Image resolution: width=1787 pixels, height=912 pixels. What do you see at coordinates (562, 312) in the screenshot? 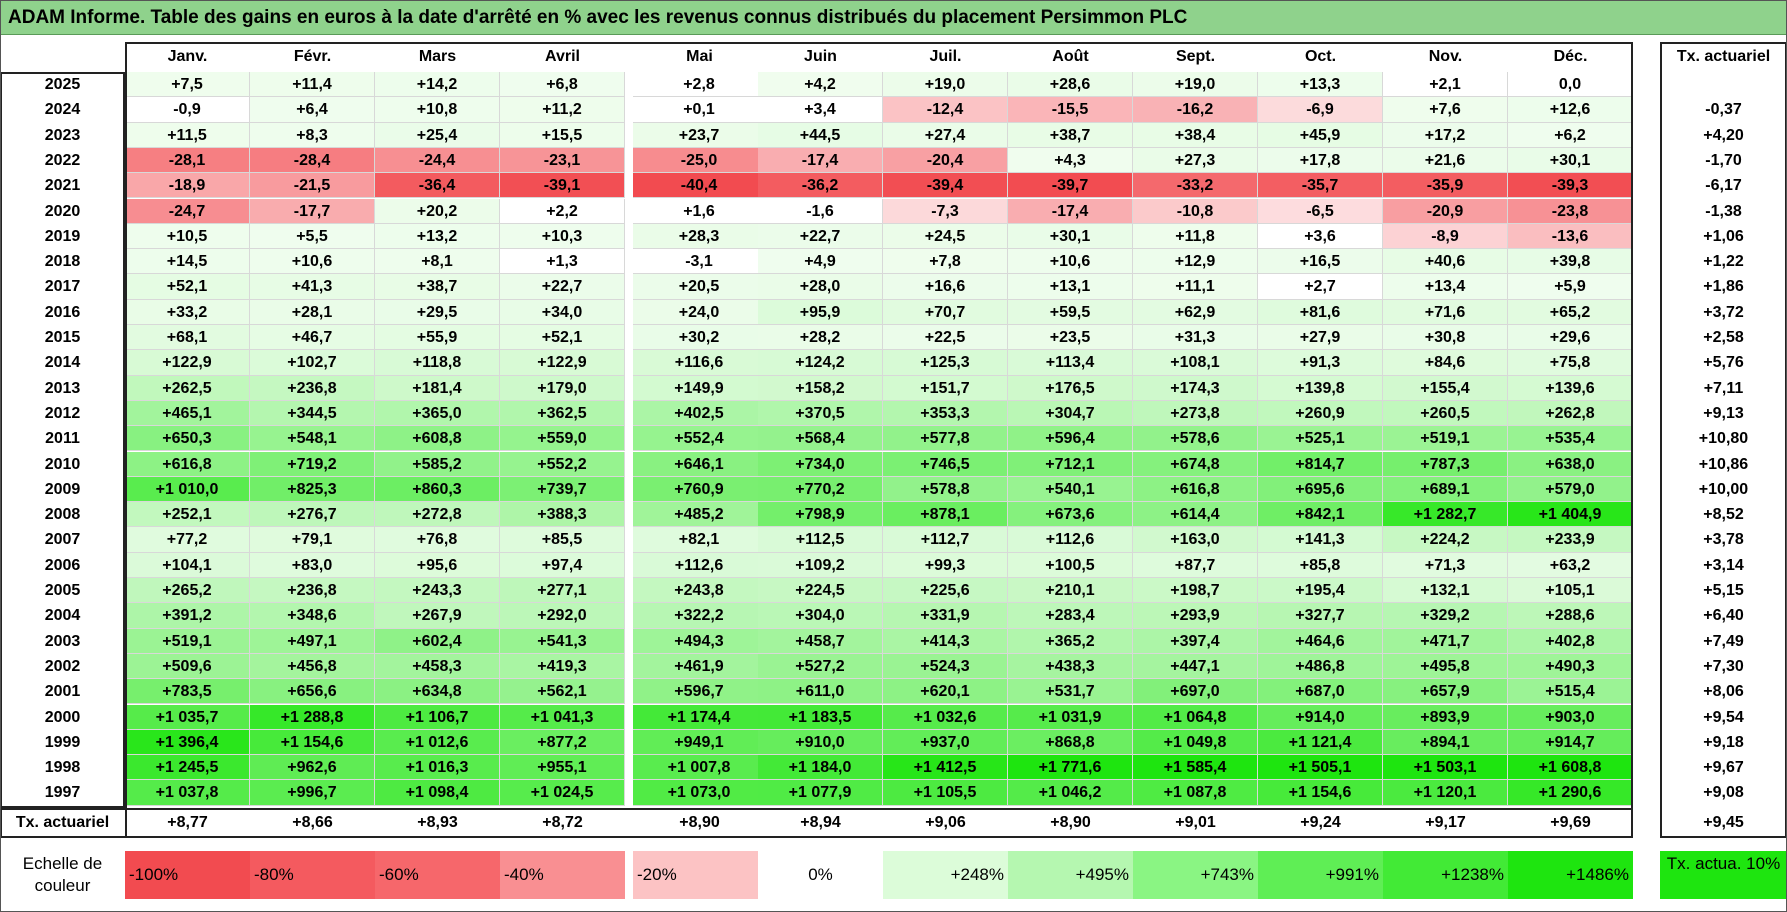
I see `gain-cell: +34,0` at bounding box center [562, 312].